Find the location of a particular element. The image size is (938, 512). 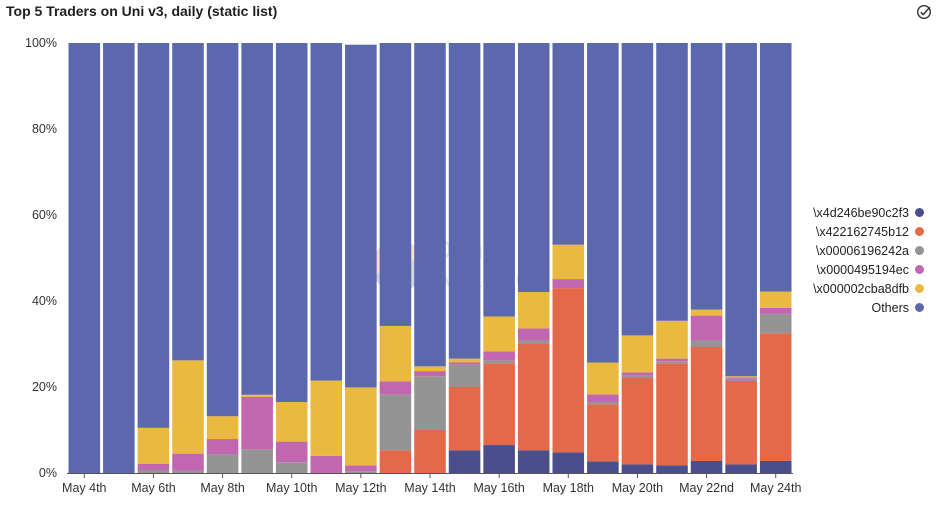

y-tick-label: 20% is located at coordinates (44, 387).